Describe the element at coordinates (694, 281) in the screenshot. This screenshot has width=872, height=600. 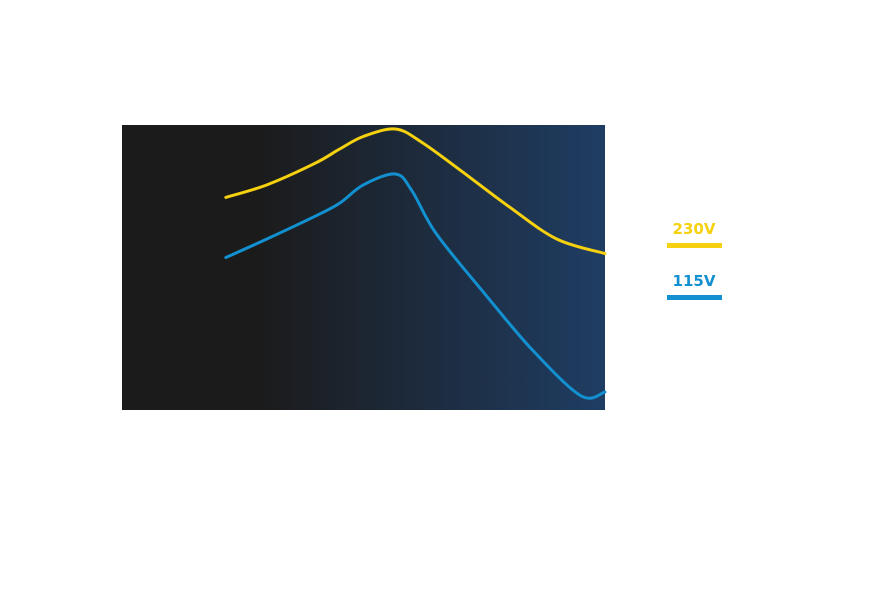
I see `legend-label: 115V` at that location.